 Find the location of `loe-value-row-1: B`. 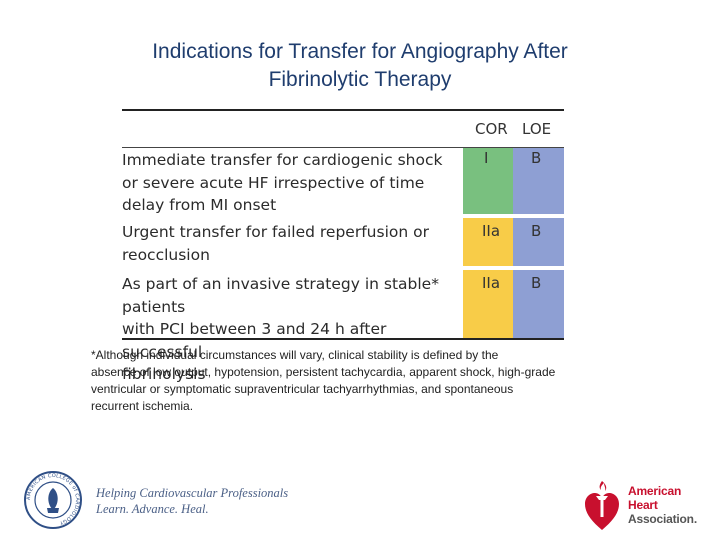

loe-value-row-1: B is located at coordinates (536, 158).